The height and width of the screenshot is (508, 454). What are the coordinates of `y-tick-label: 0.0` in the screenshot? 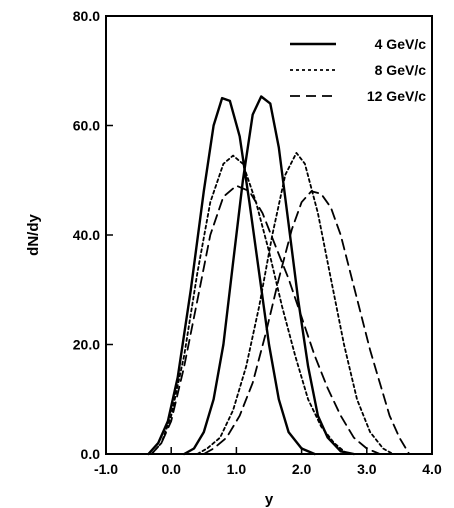 It's located at (91, 454).